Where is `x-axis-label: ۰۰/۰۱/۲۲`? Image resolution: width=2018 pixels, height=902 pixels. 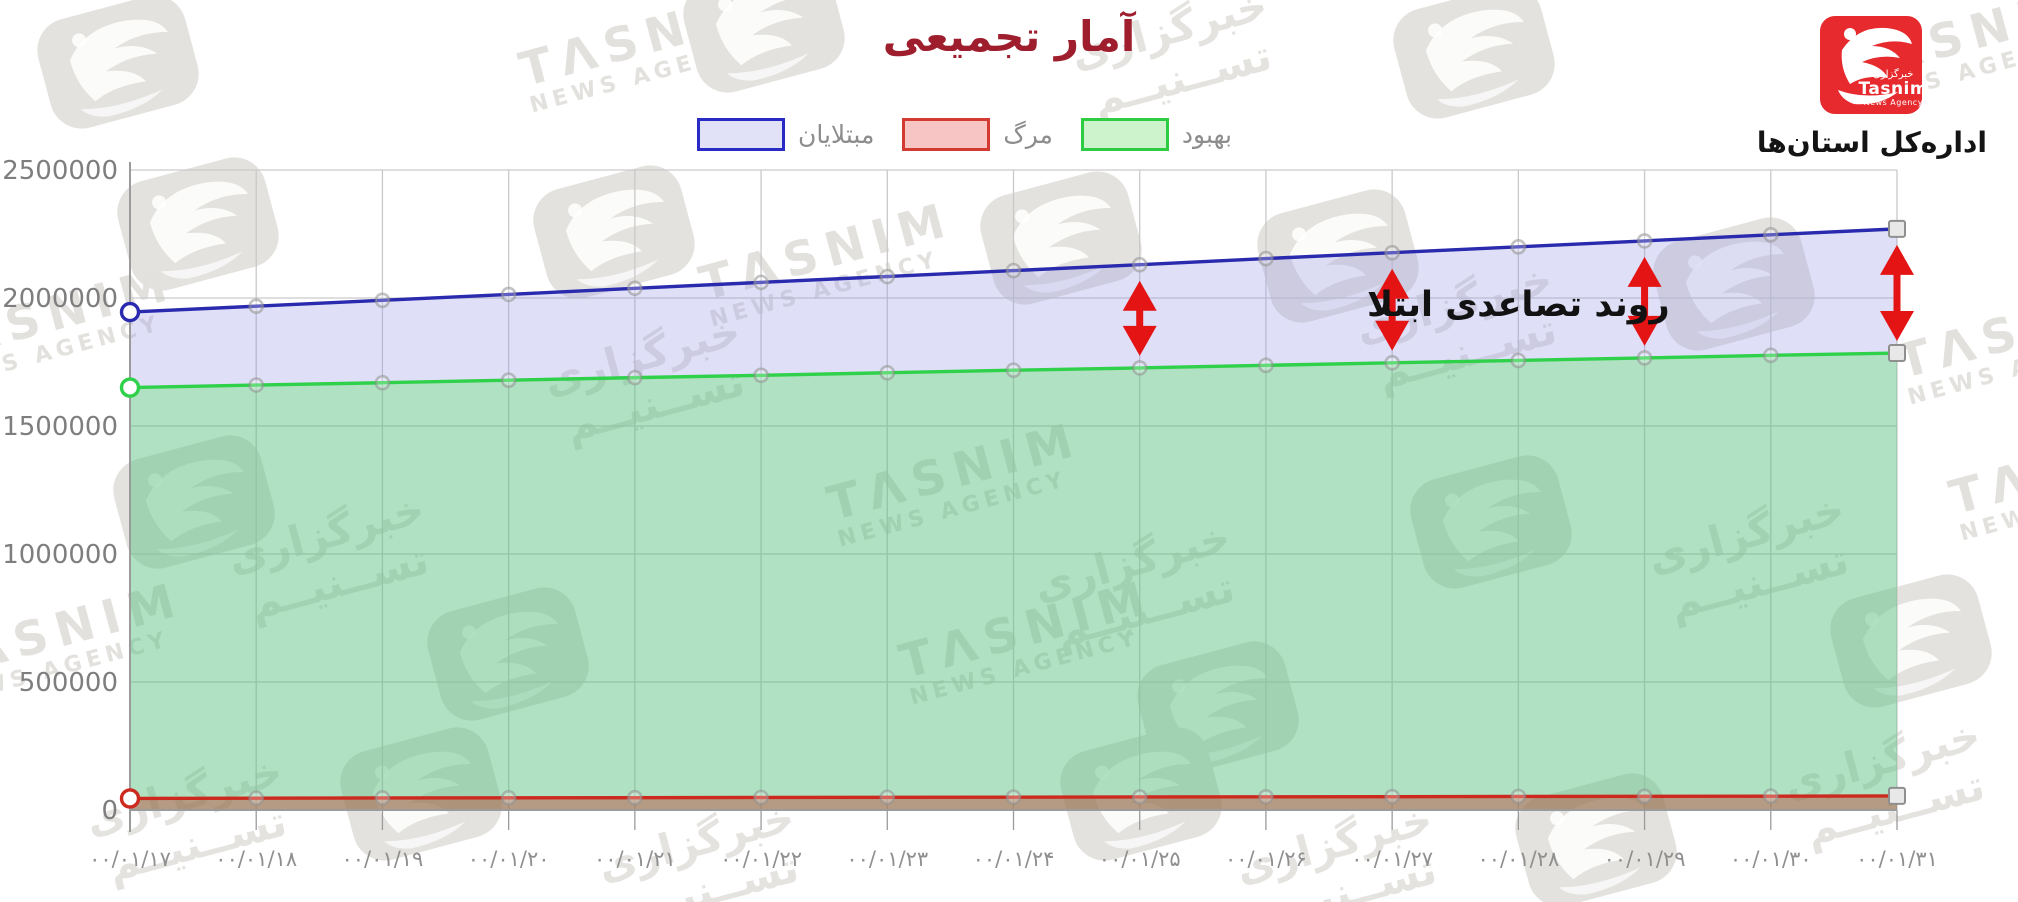 x-axis-label: ۰۰/۰۱/۲۲ is located at coordinates (761, 859).